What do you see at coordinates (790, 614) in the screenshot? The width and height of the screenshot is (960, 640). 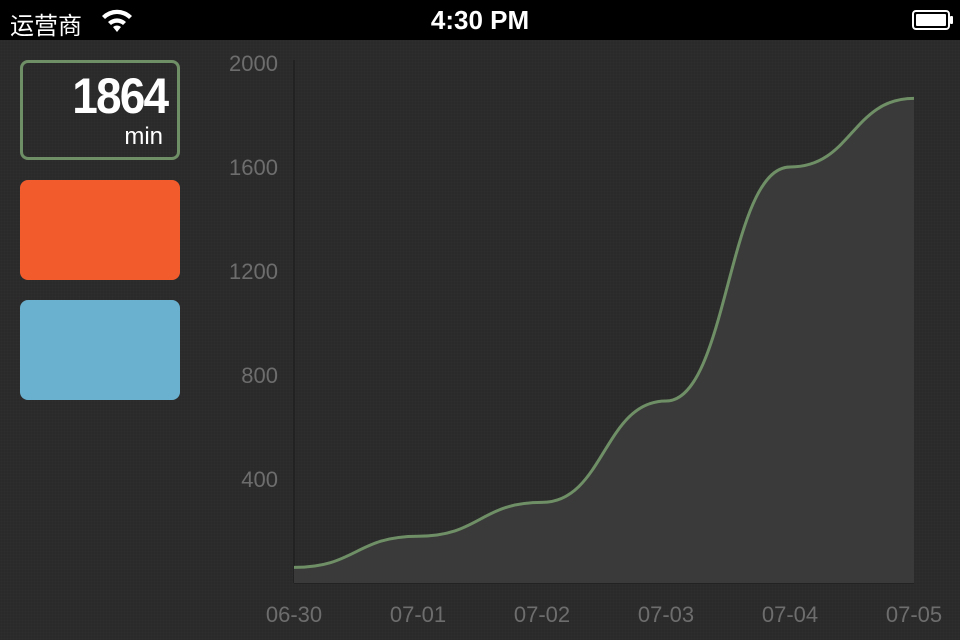 I see `x-tick-label: 07-04` at bounding box center [790, 614].